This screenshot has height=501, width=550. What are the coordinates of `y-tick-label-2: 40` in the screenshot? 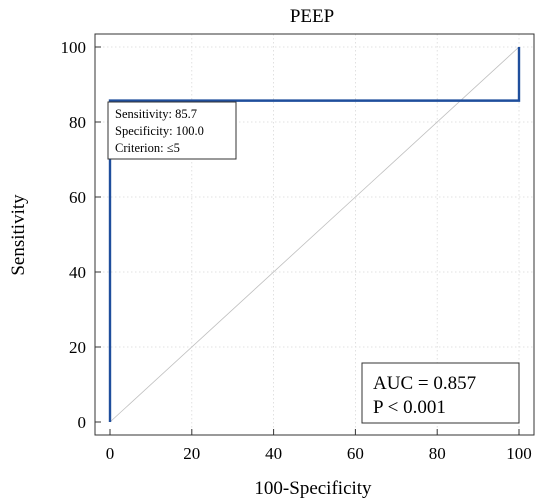 It's located at (77, 272).